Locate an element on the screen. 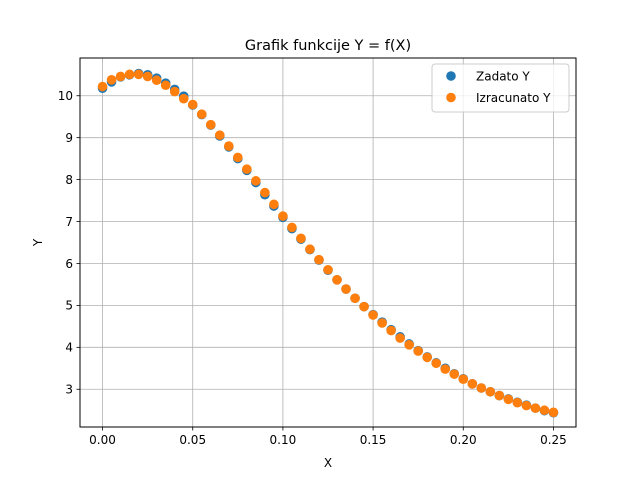 This screenshot has height=480, width=640. y-tick-label: 8 is located at coordinates (69, 180).